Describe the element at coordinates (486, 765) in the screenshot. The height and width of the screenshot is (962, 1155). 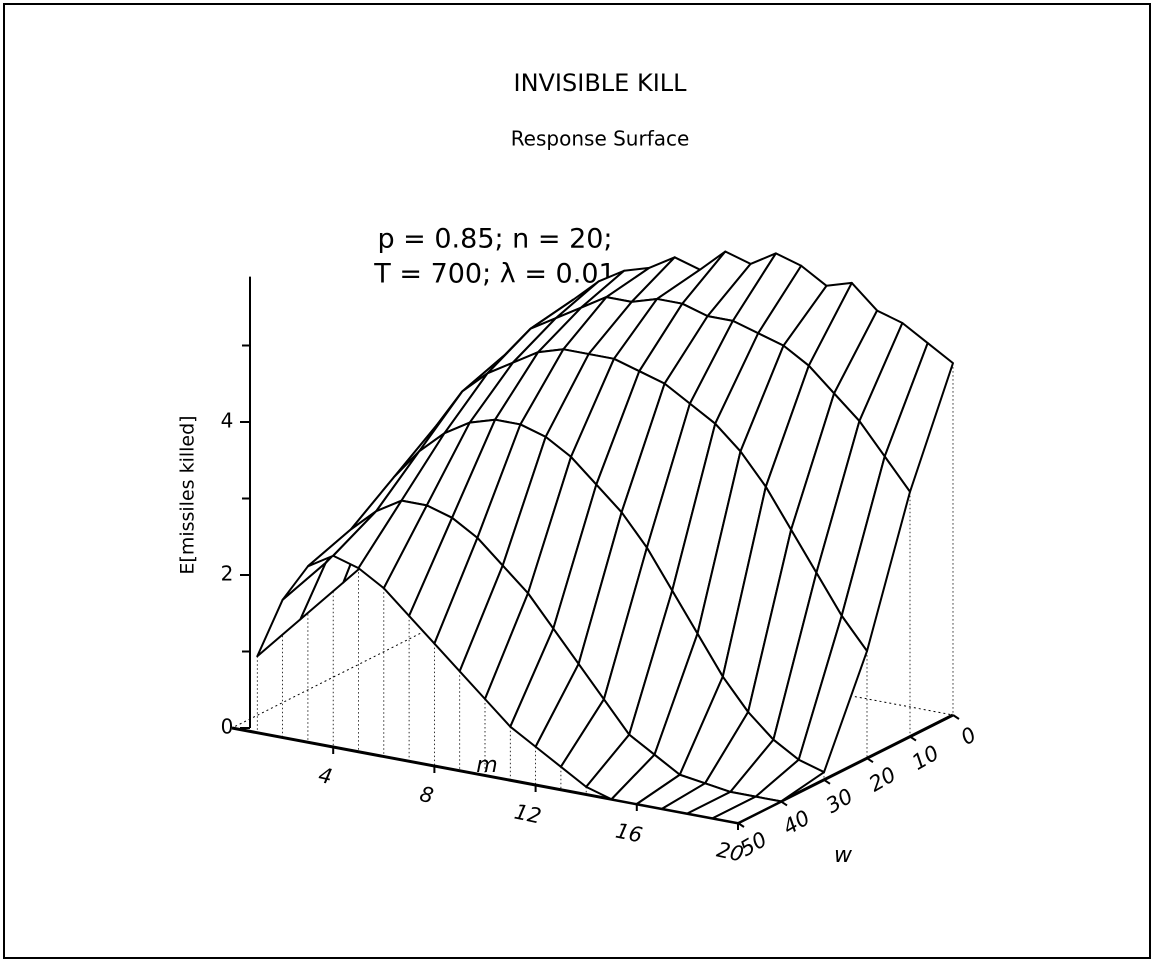
I see `x-axis-label: m` at that location.